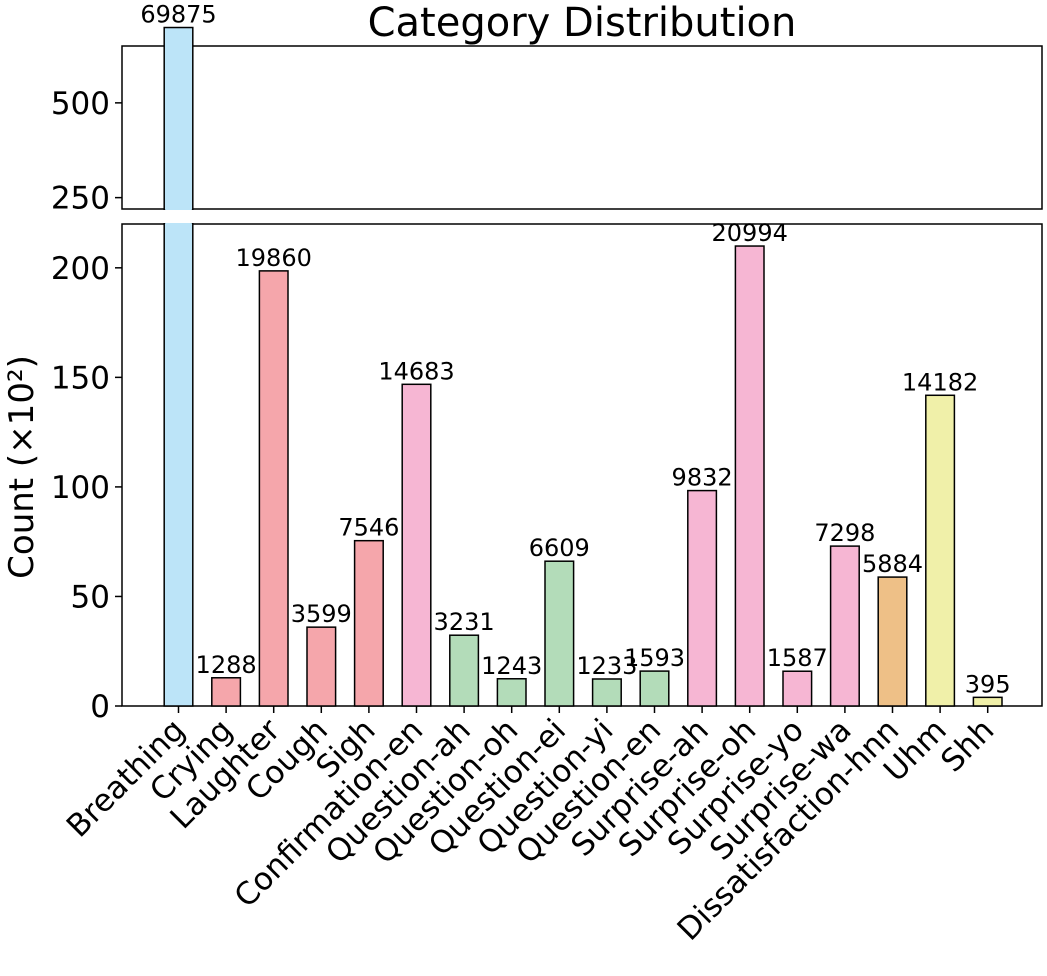  I want to click on data-label: 1233, so click(606, 666).